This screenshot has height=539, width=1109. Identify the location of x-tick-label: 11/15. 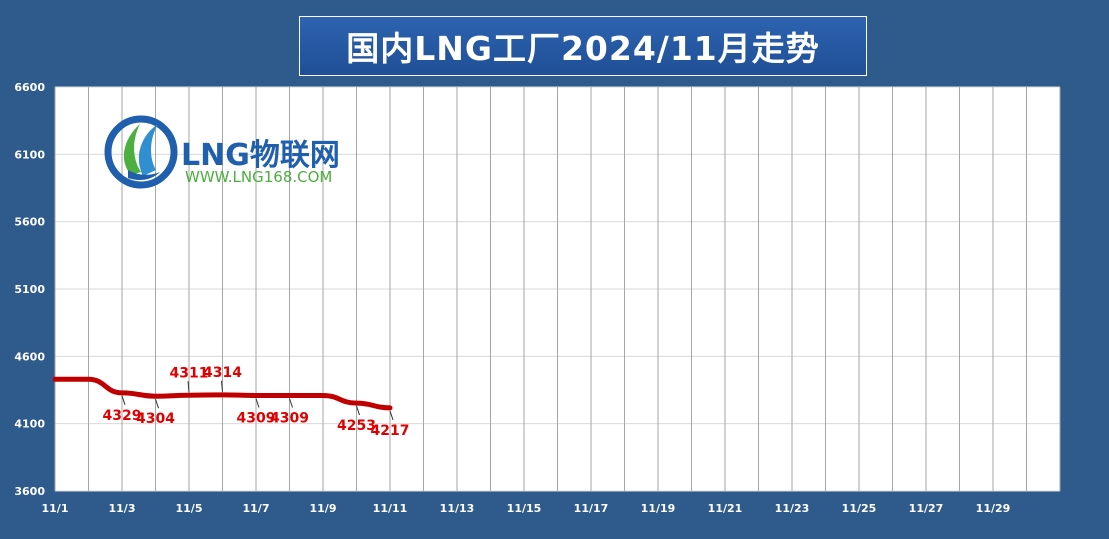
(524, 508).